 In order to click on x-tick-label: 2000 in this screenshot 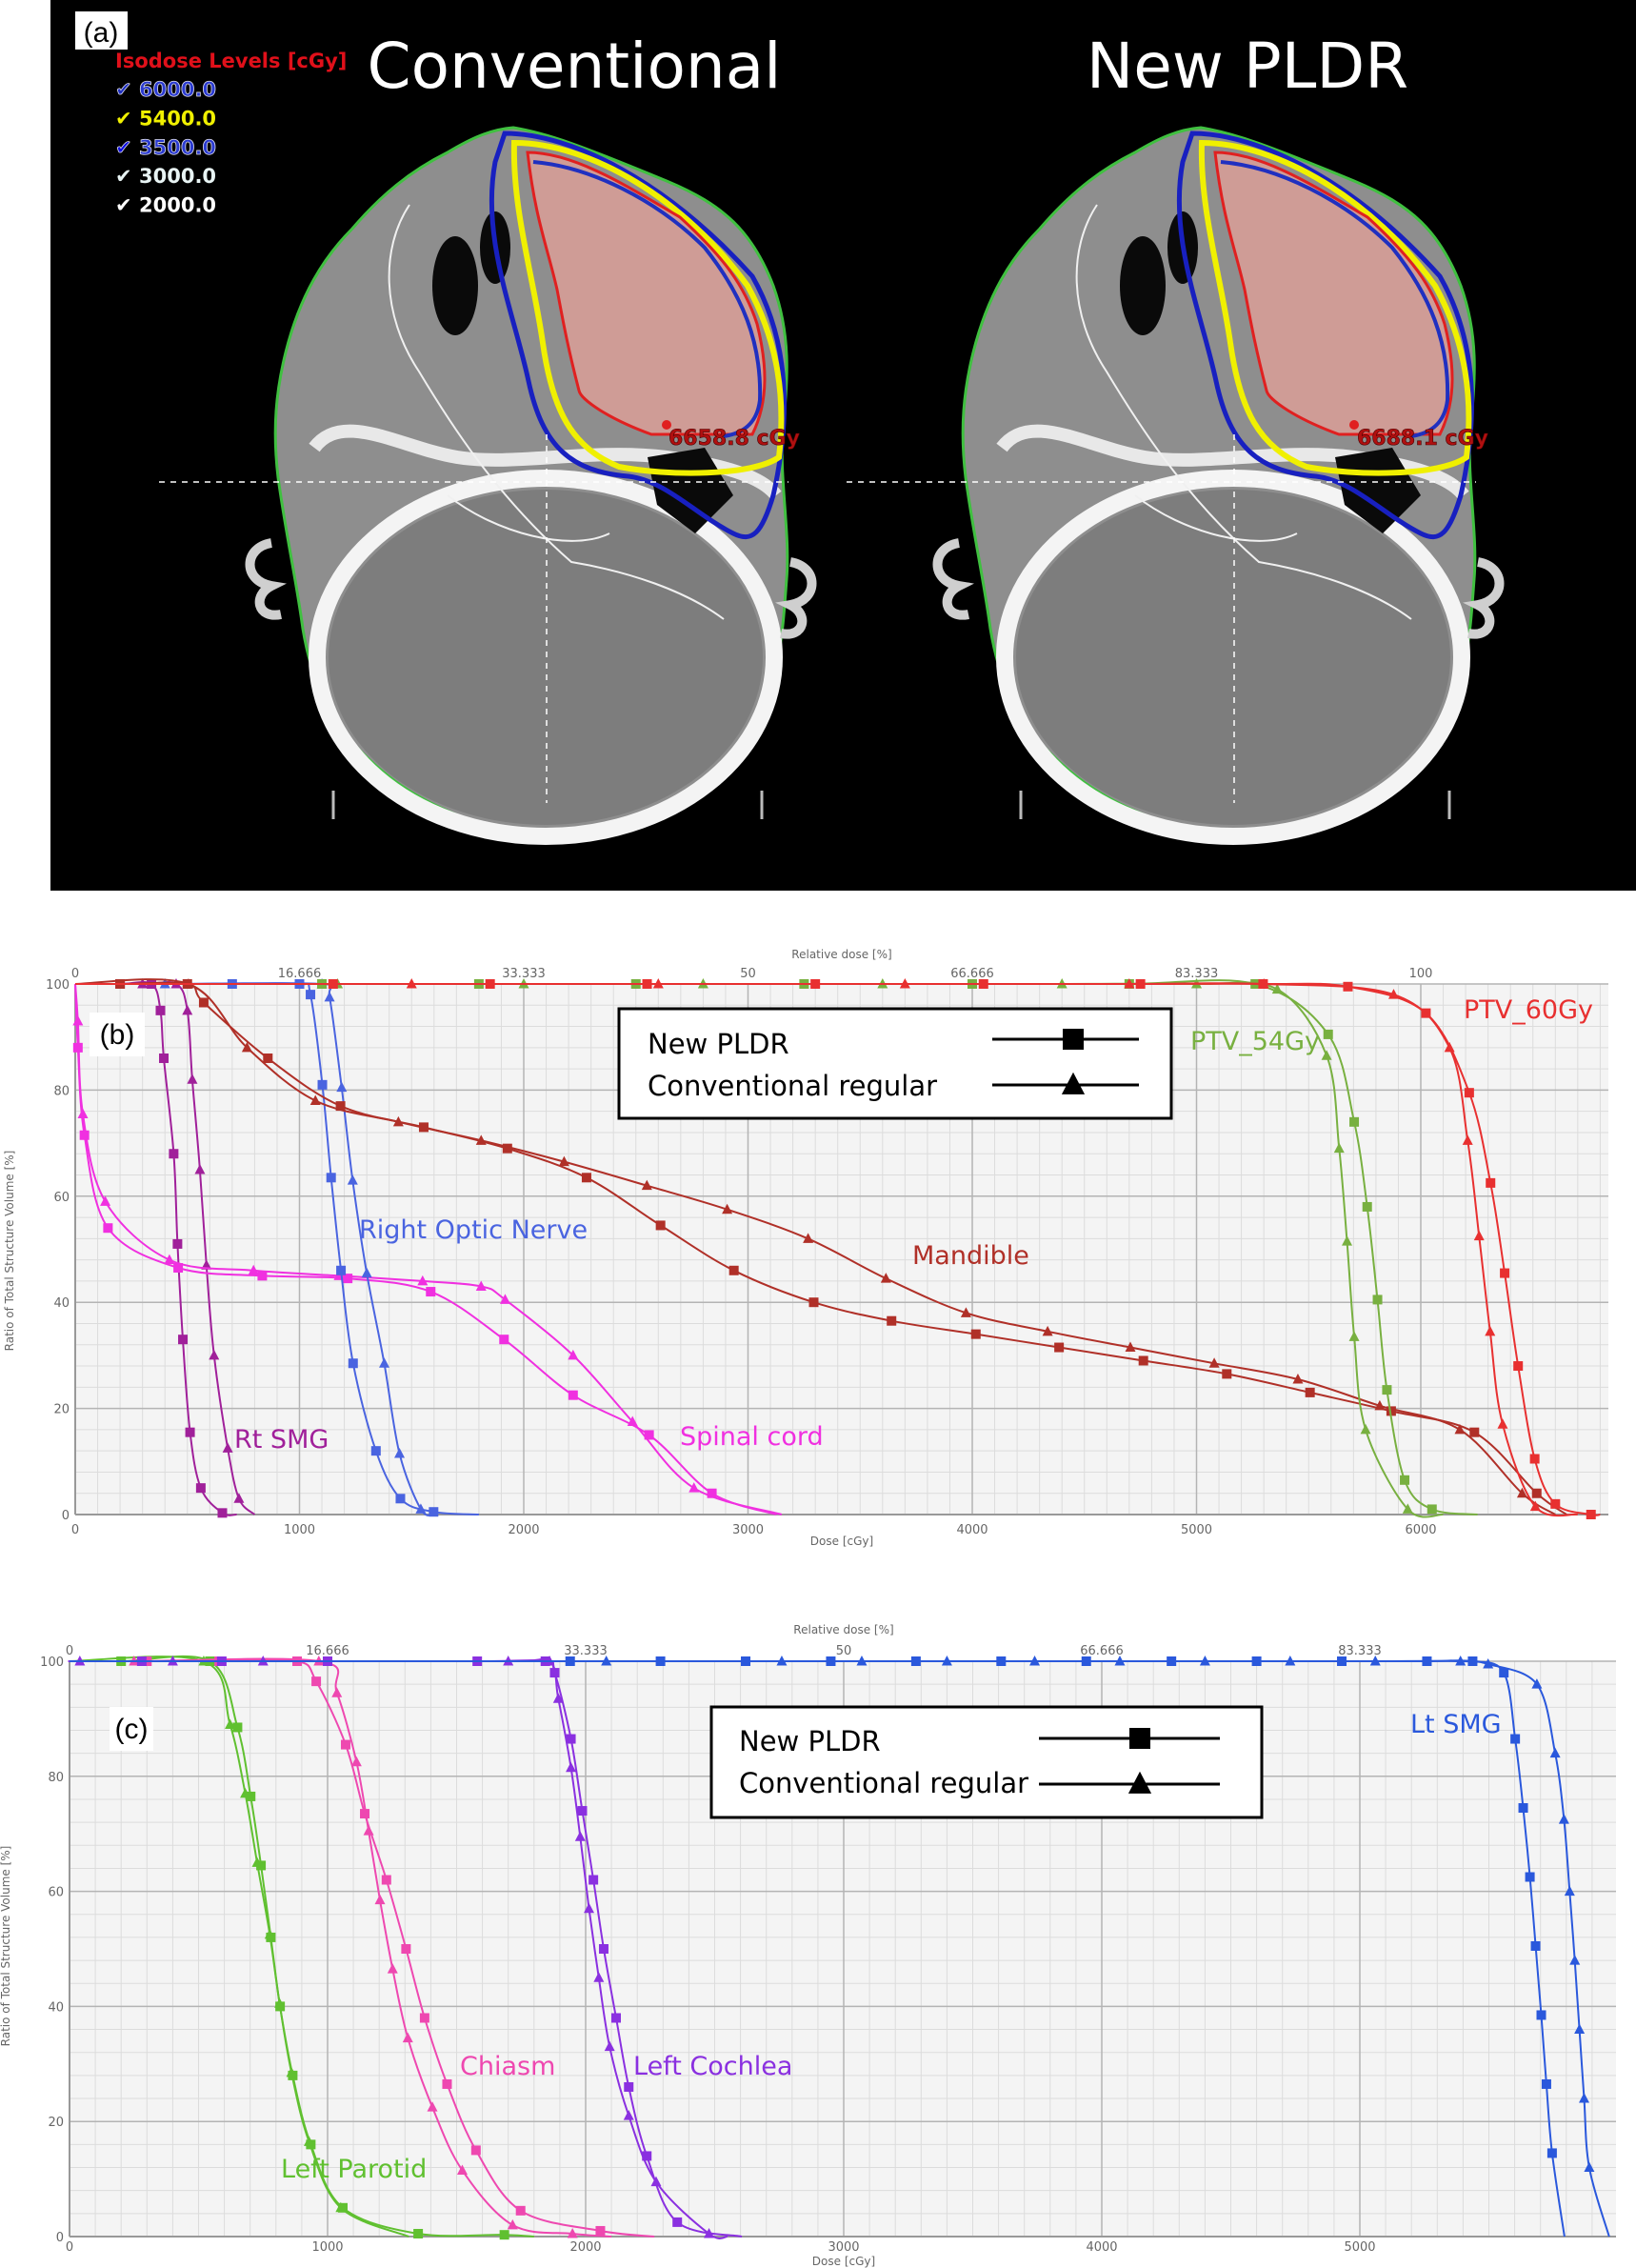, I will do `click(523, 1530)`.